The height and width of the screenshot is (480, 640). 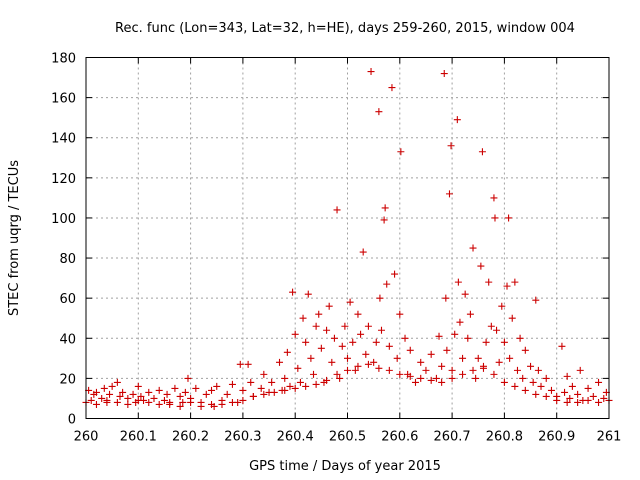 I want to click on x-axis-label: GPS time / Days of year 2015, so click(x=345, y=466).